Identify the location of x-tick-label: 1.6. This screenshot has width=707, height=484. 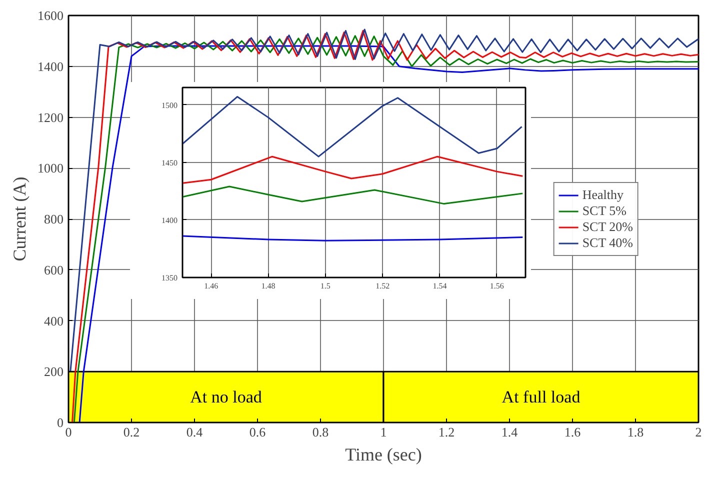
(573, 432).